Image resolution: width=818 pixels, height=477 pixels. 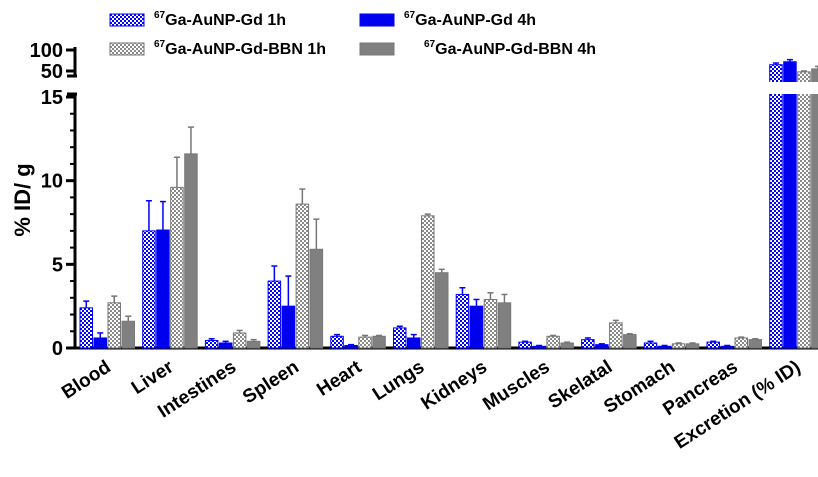 What do you see at coordinates (339, 378) in the screenshot?
I see `category-label: Heart` at bounding box center [339, 378].